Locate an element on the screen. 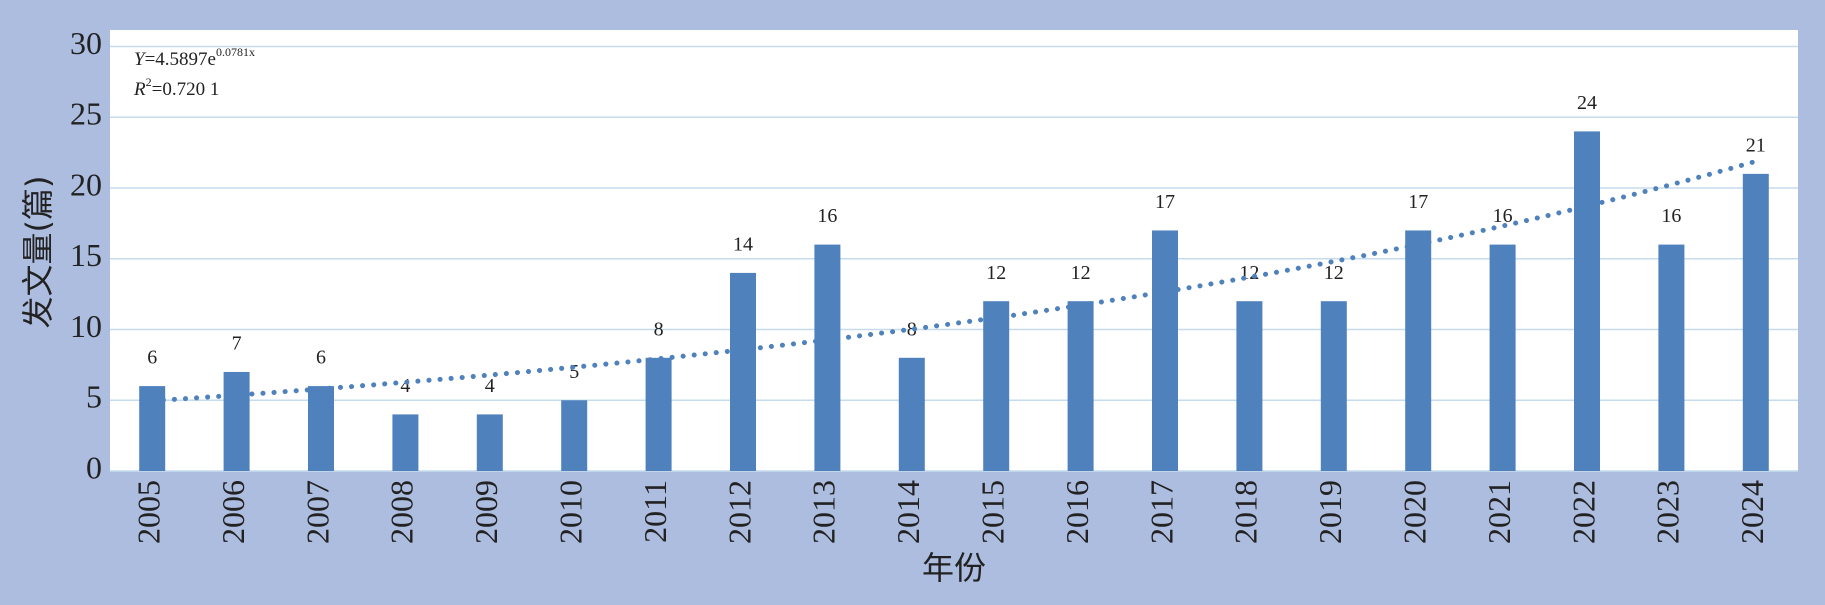  y-tick-label: 25 is located at coordinates (86, 114).